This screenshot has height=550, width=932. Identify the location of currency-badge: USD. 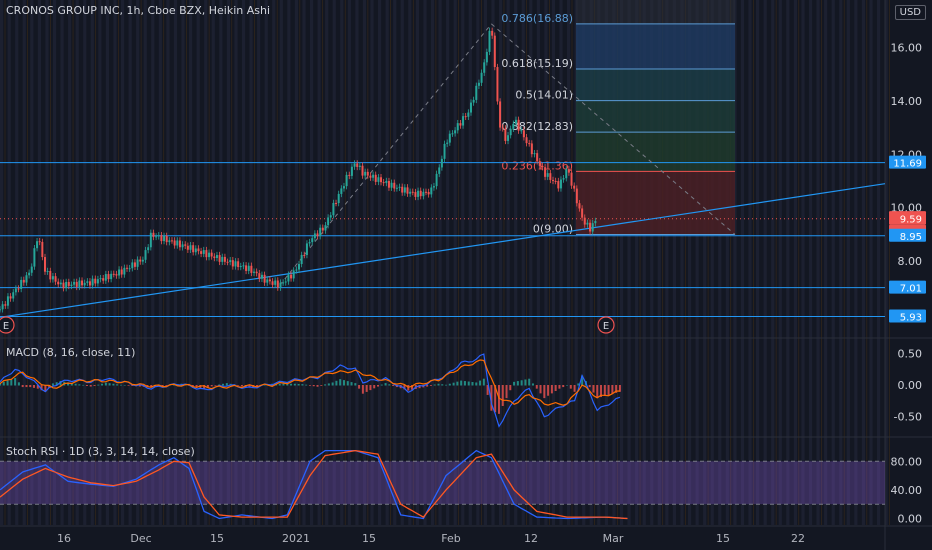
(910, 12).